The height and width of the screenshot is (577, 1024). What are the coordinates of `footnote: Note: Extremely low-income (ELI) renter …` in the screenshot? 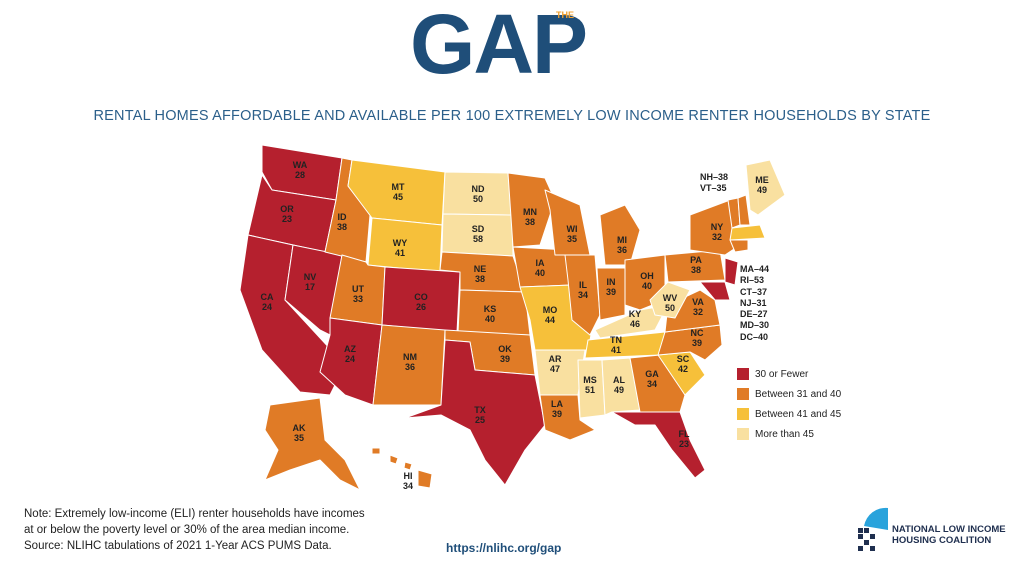 It's located at (234, 530).